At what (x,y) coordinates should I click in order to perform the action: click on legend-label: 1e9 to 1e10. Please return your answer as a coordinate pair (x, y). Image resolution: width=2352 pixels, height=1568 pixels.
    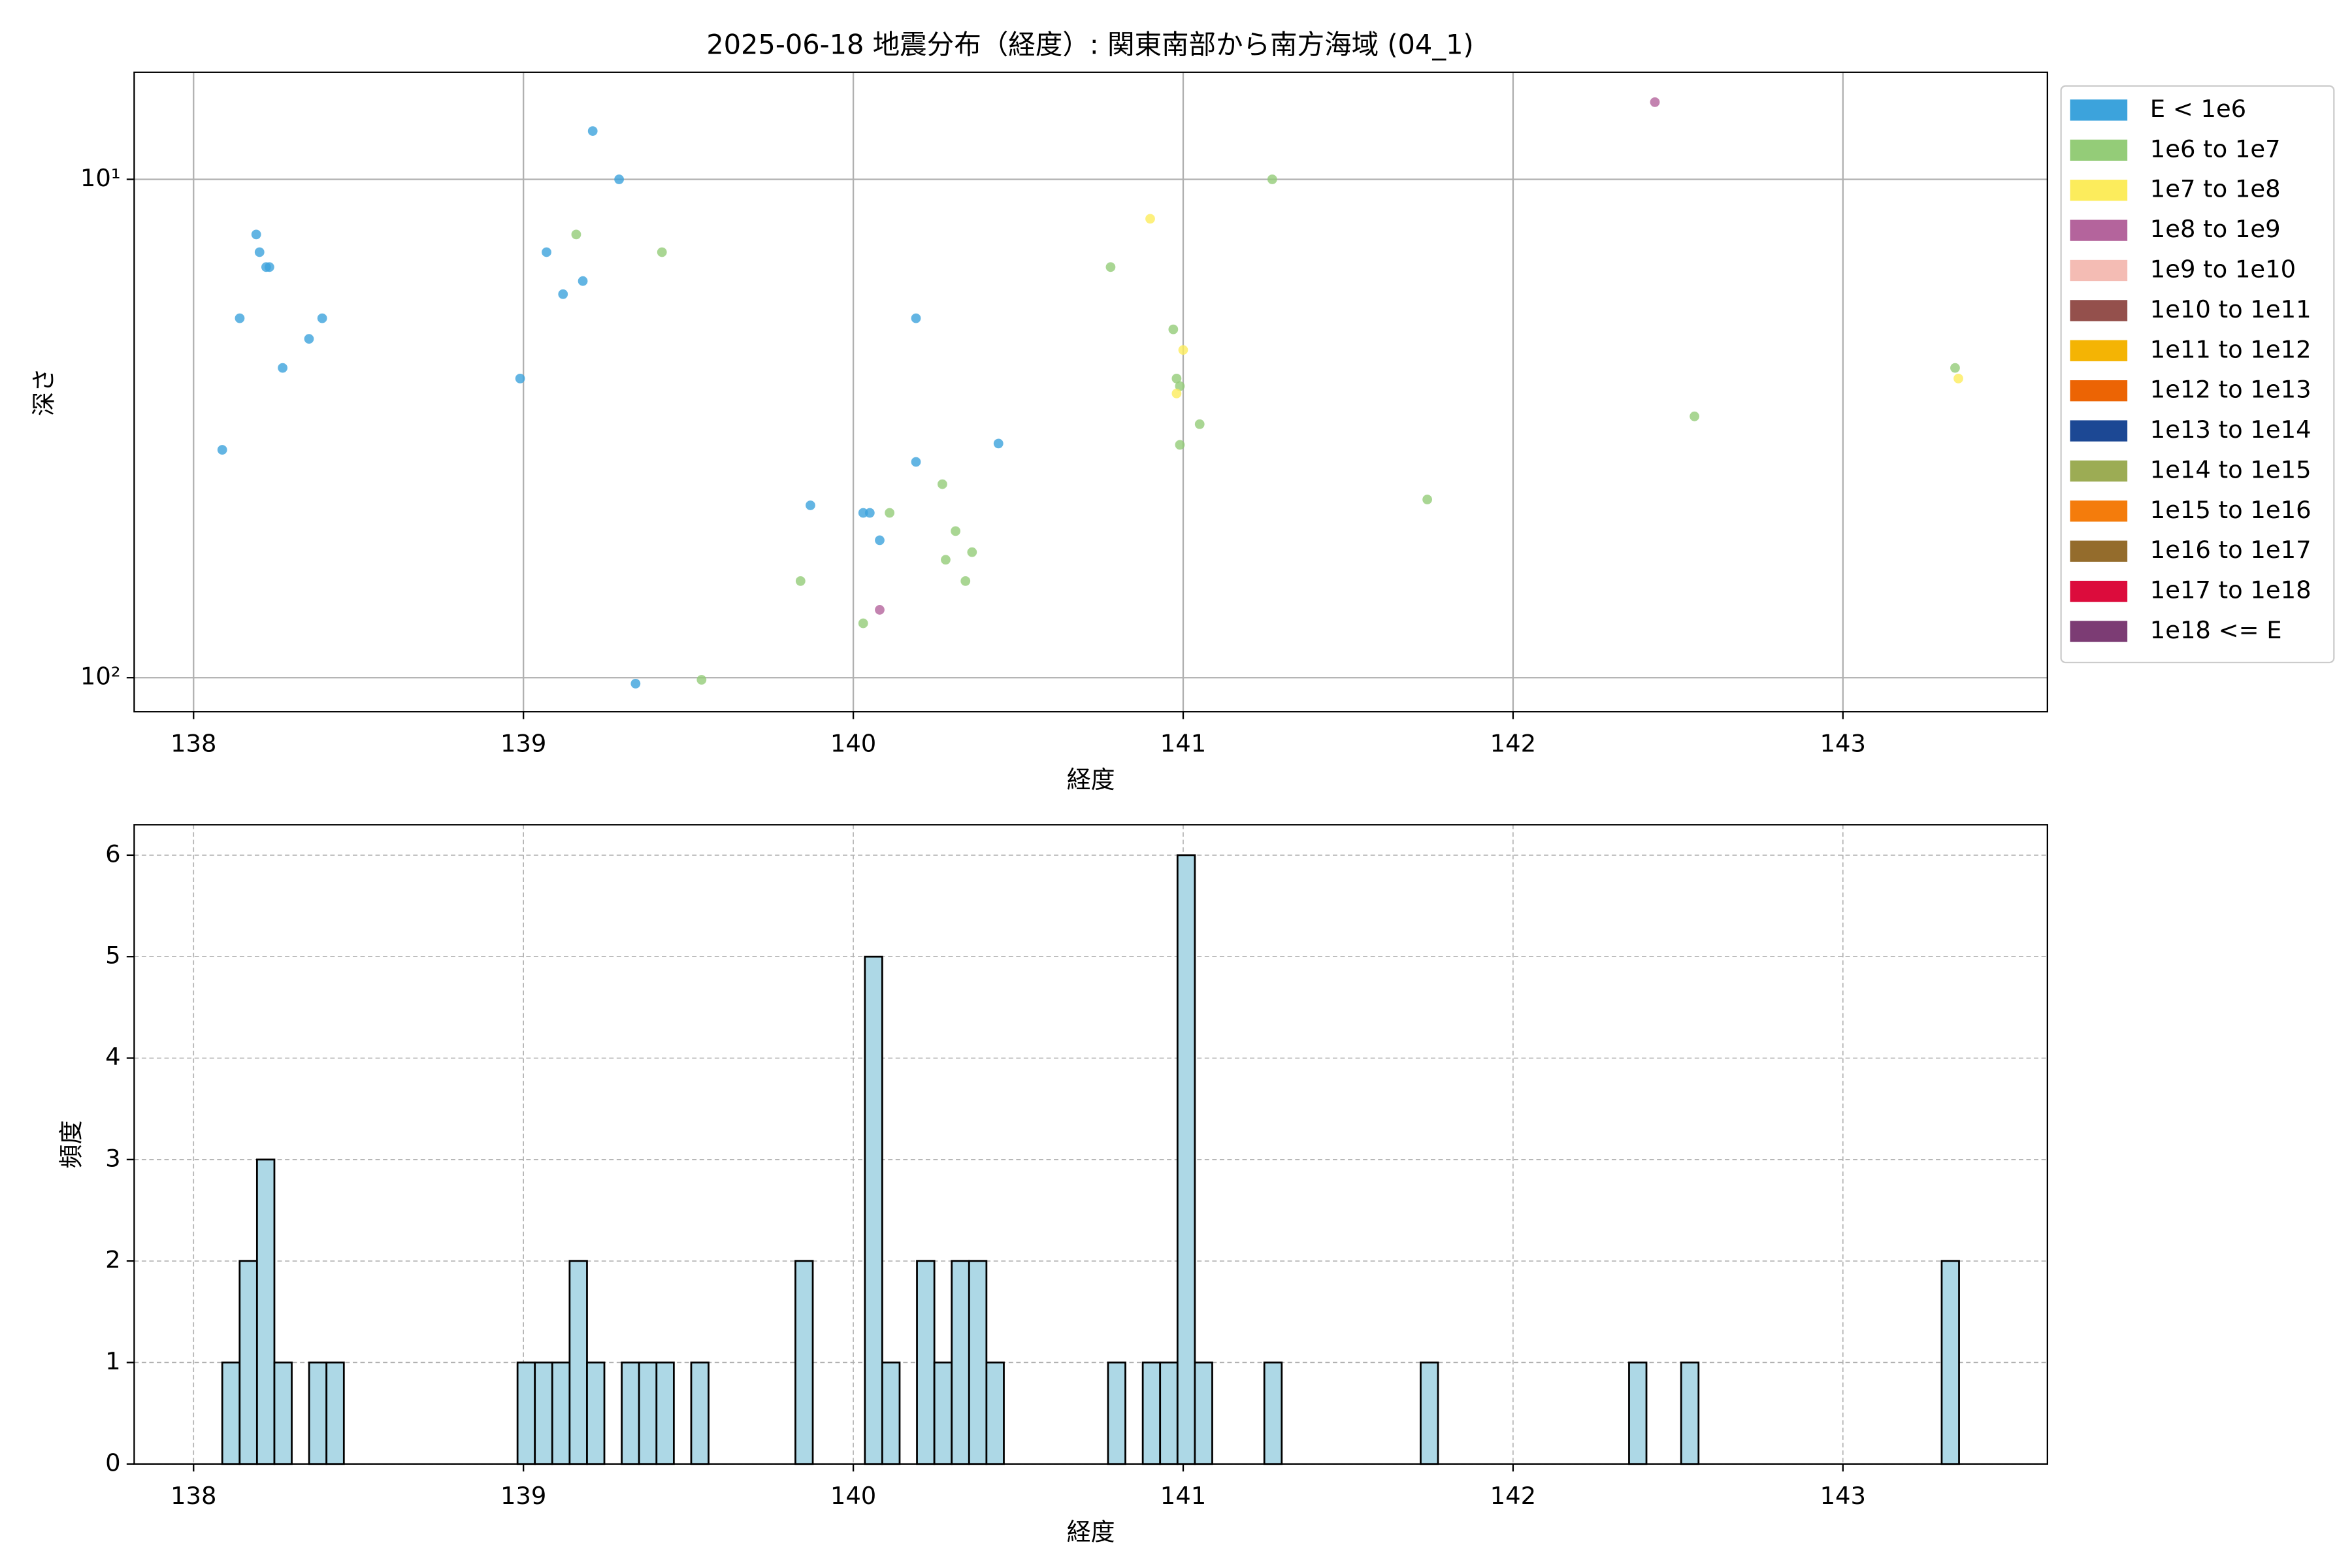
    Looking at the image, I should click on (2223, 269).